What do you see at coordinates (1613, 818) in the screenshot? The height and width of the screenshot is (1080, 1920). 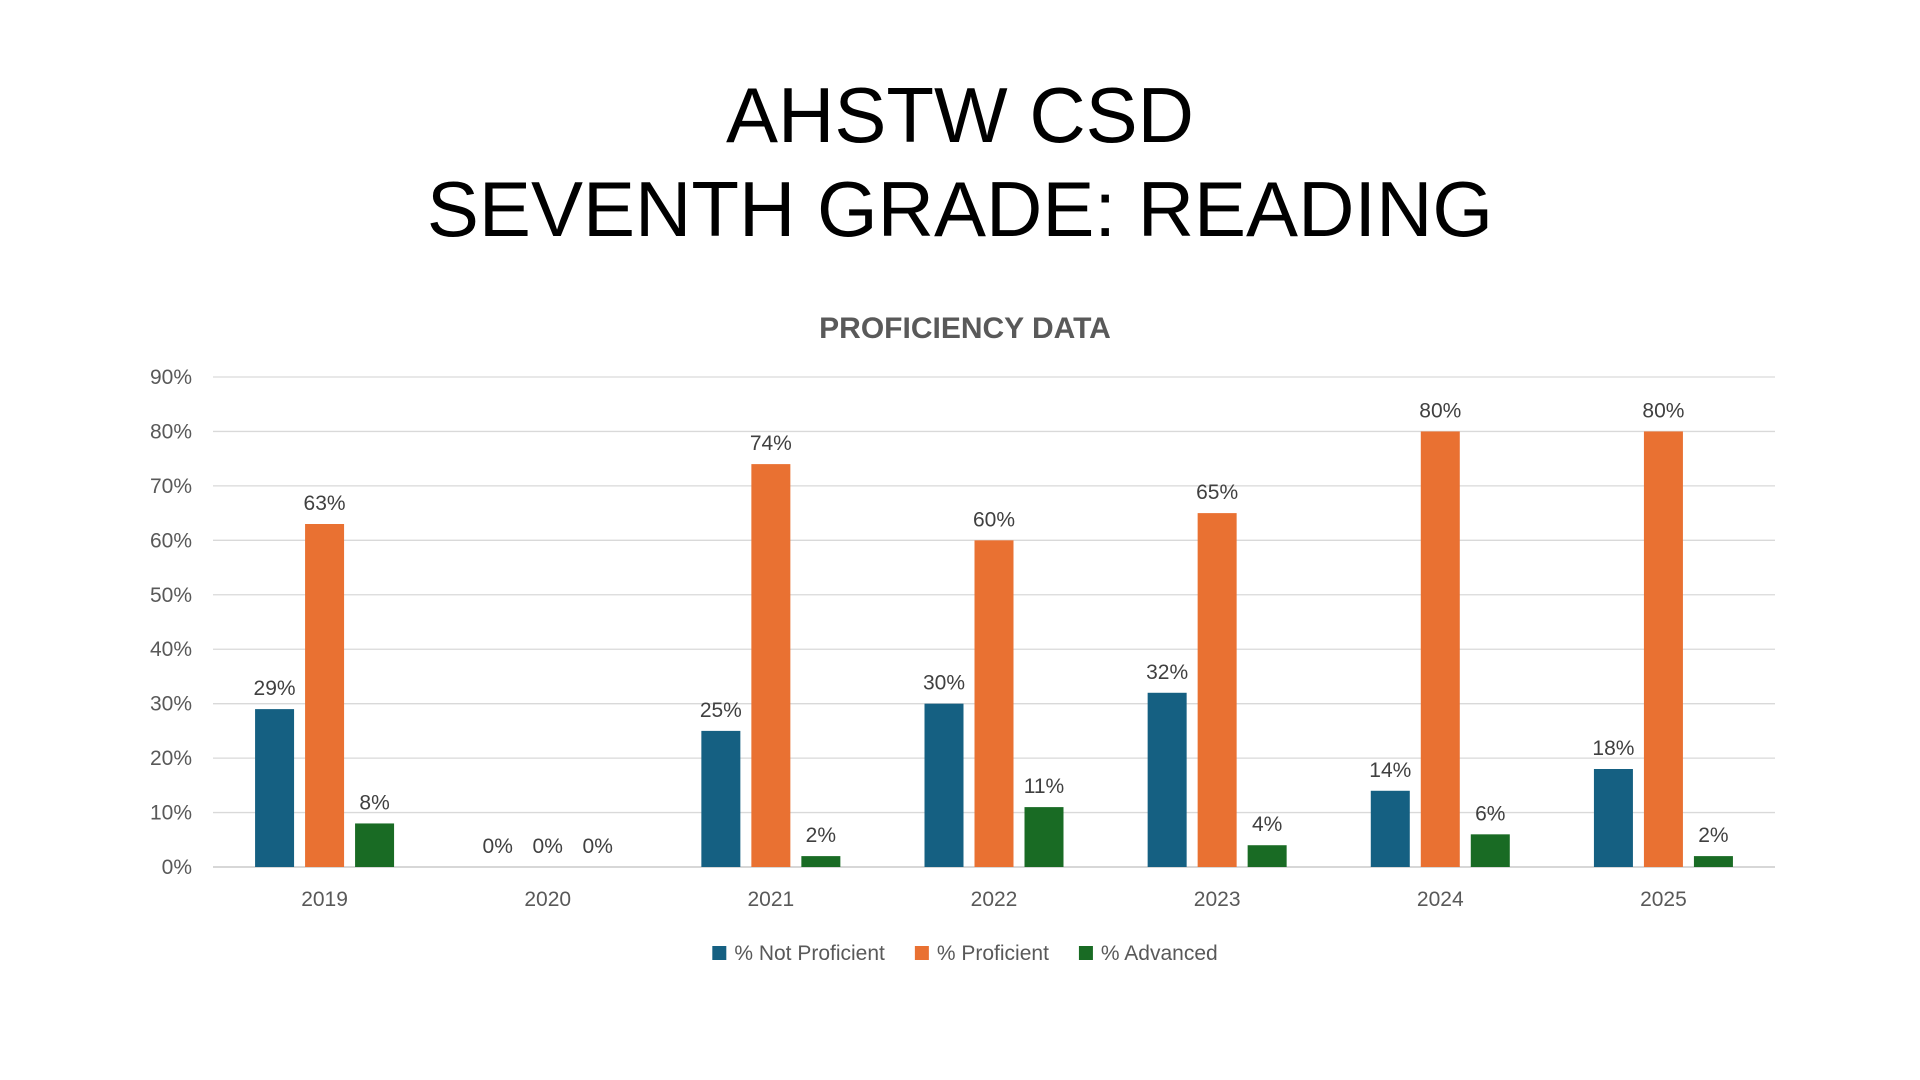 I see `bar-not-proficient-2025` at bounding box center [1613, 818].